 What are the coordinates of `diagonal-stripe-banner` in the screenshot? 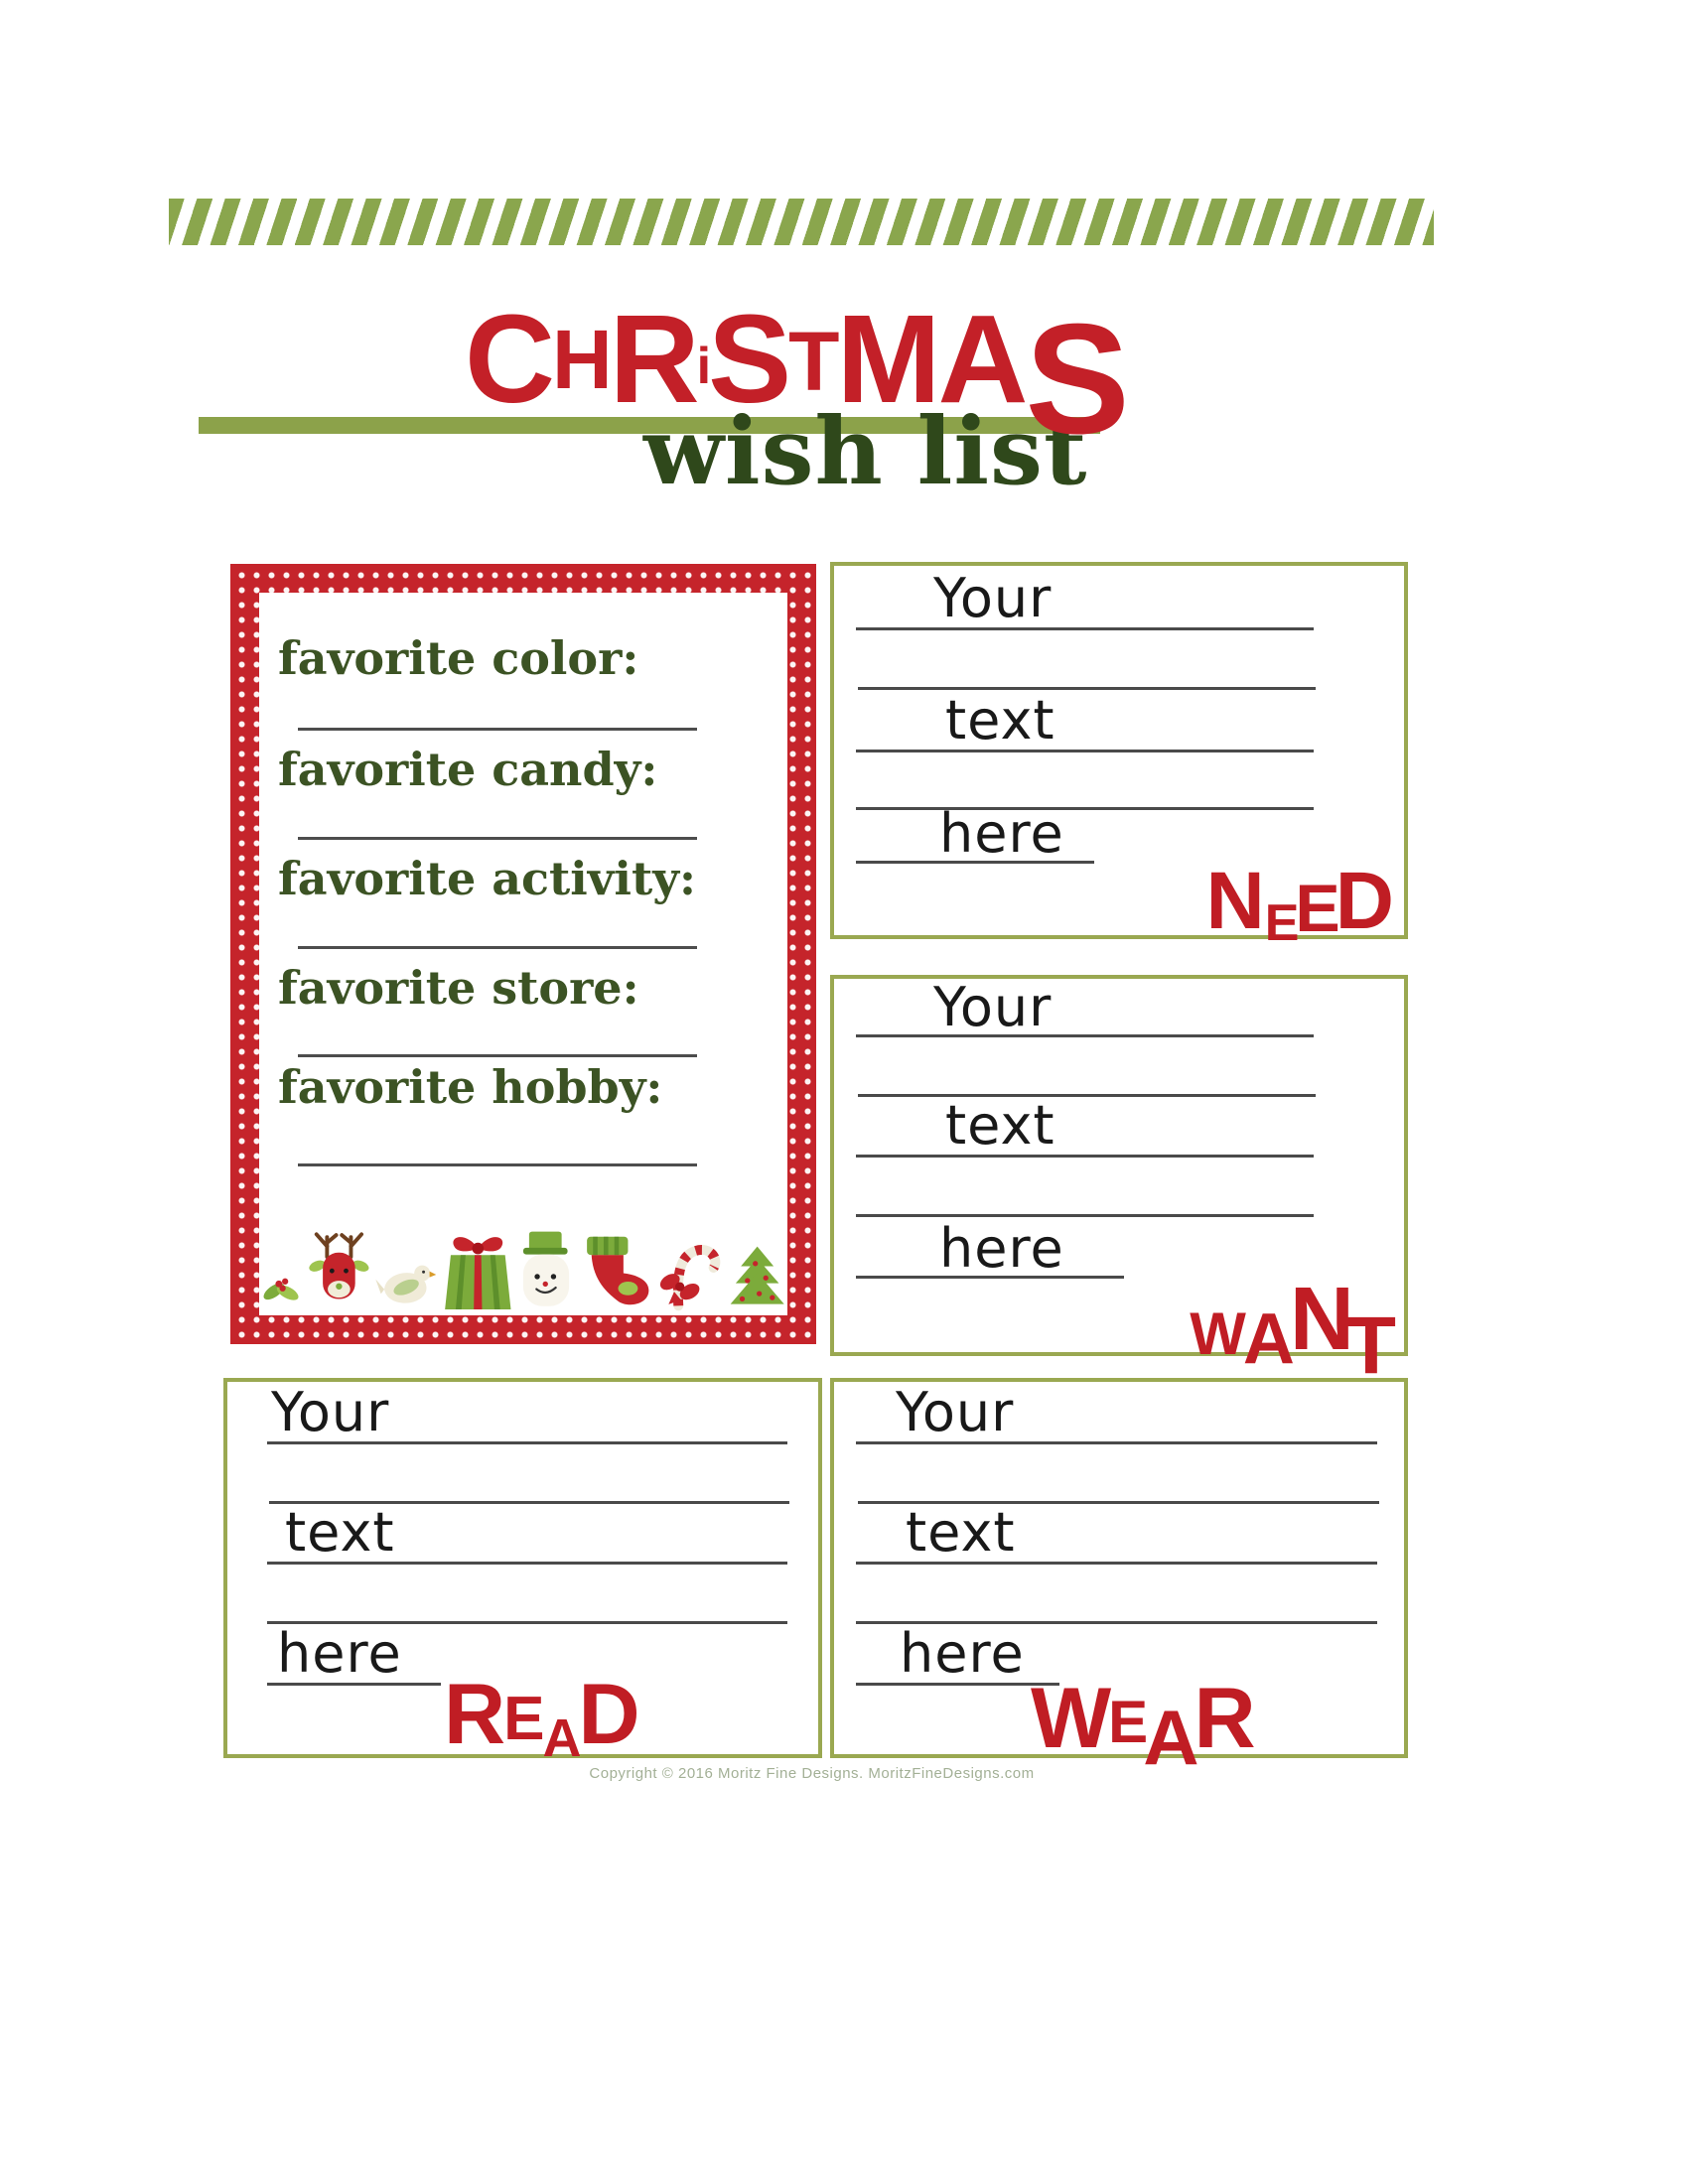 It's located at (801, 222).